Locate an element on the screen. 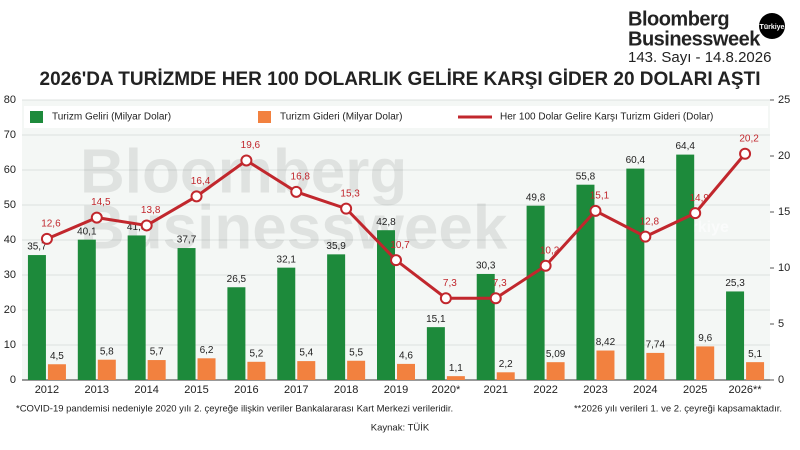  x-tick-label: 2016 is located at coordinates (246, 390).